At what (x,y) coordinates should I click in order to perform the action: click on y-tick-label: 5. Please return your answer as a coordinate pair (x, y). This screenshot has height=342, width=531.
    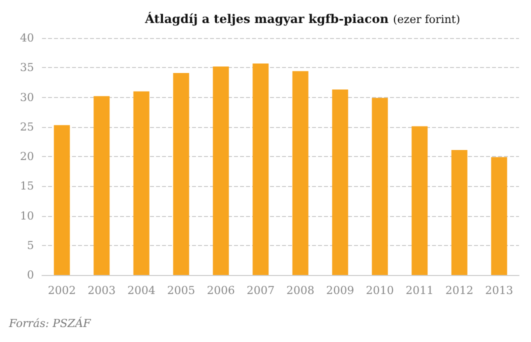
    Looking at the image, I should click on (30, 245).